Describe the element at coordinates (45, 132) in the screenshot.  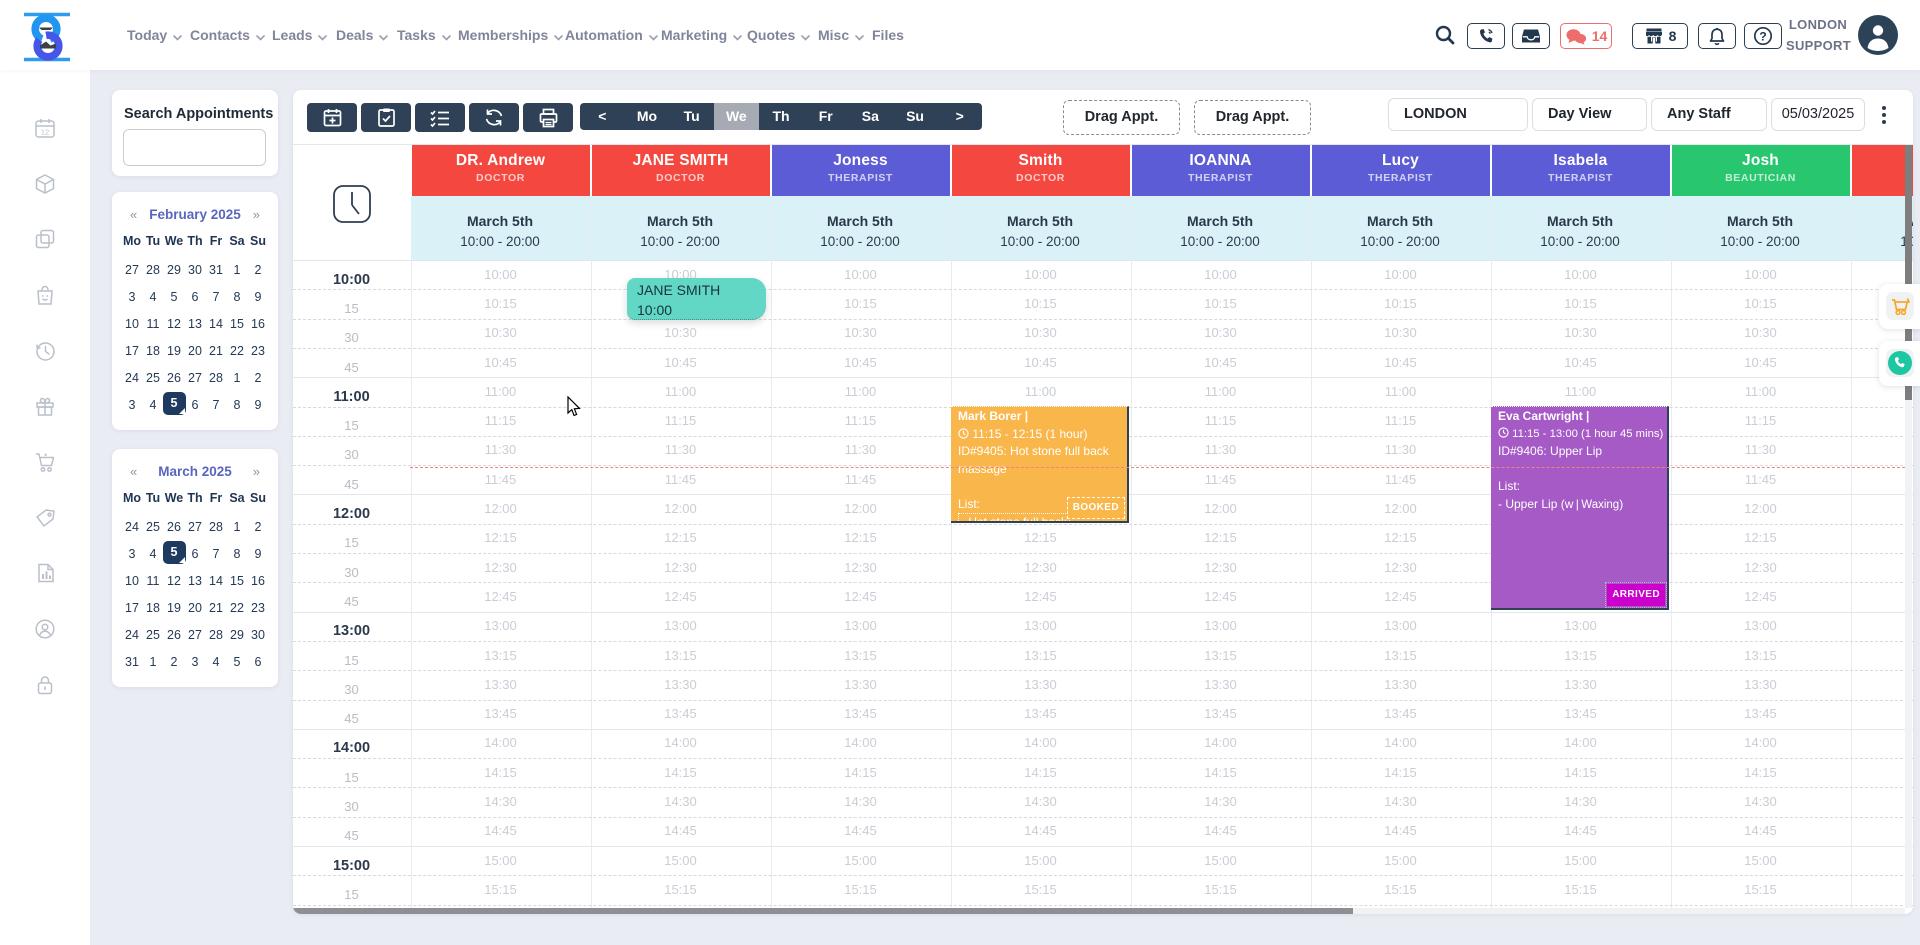
I see `svg-text: 12` at that location.